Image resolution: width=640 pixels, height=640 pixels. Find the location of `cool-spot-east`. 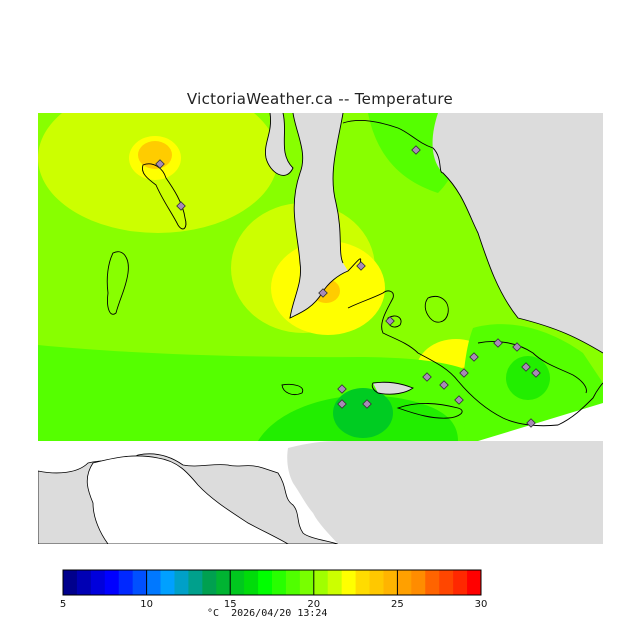

cool-spot-east is located at coordinates (528, 378).